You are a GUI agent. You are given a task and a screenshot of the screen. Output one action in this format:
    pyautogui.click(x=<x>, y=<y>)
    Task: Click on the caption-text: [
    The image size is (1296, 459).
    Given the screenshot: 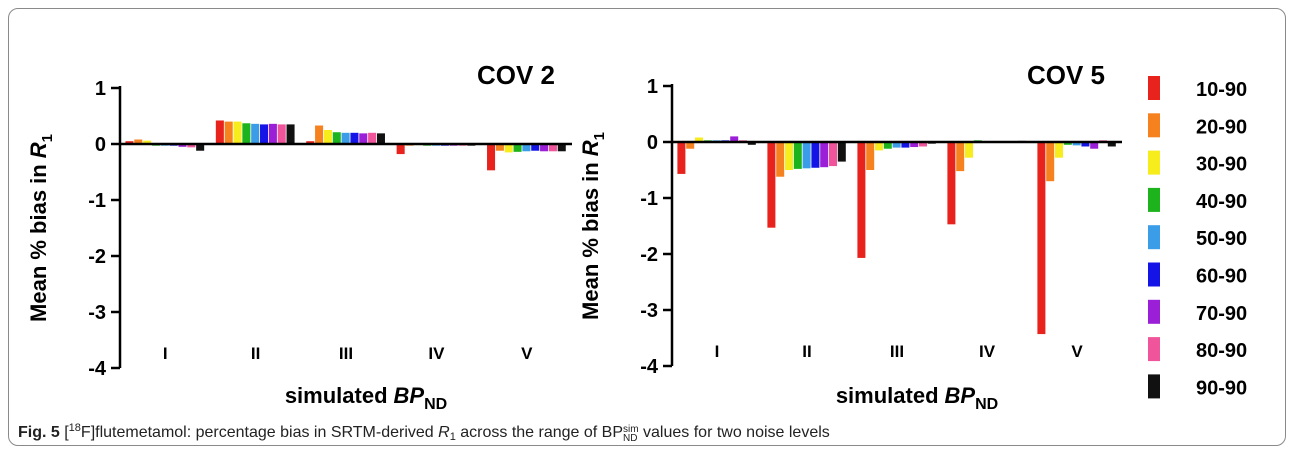 What is the action you would take?
    pyautogui.click(x=64, y=432)
    